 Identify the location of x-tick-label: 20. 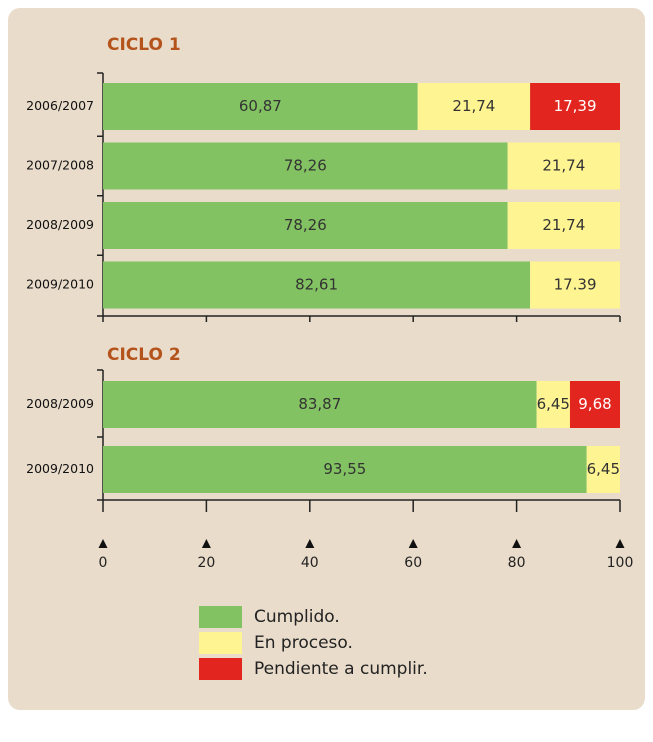
(206, 563).